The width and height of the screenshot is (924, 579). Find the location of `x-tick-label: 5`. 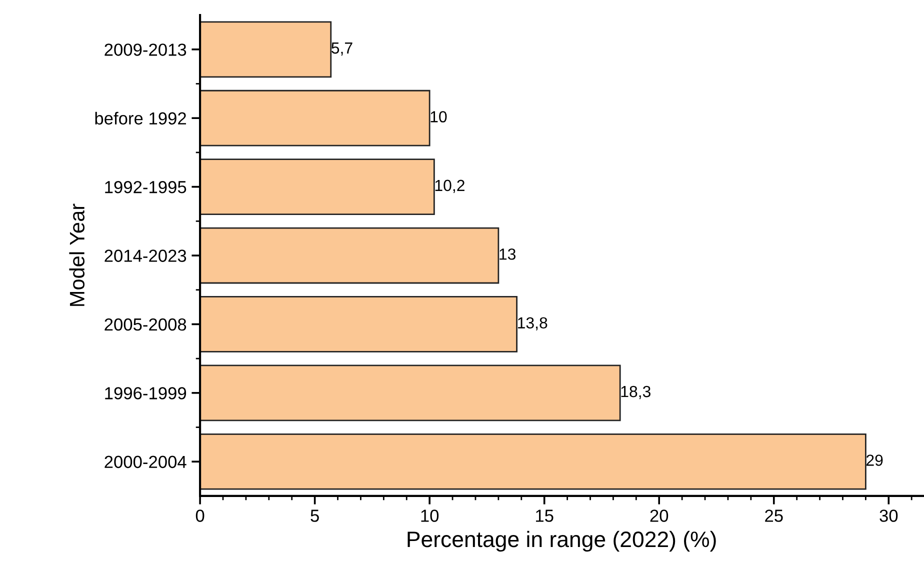

x-tick-label: 5 is located at coordinates (314, 516).